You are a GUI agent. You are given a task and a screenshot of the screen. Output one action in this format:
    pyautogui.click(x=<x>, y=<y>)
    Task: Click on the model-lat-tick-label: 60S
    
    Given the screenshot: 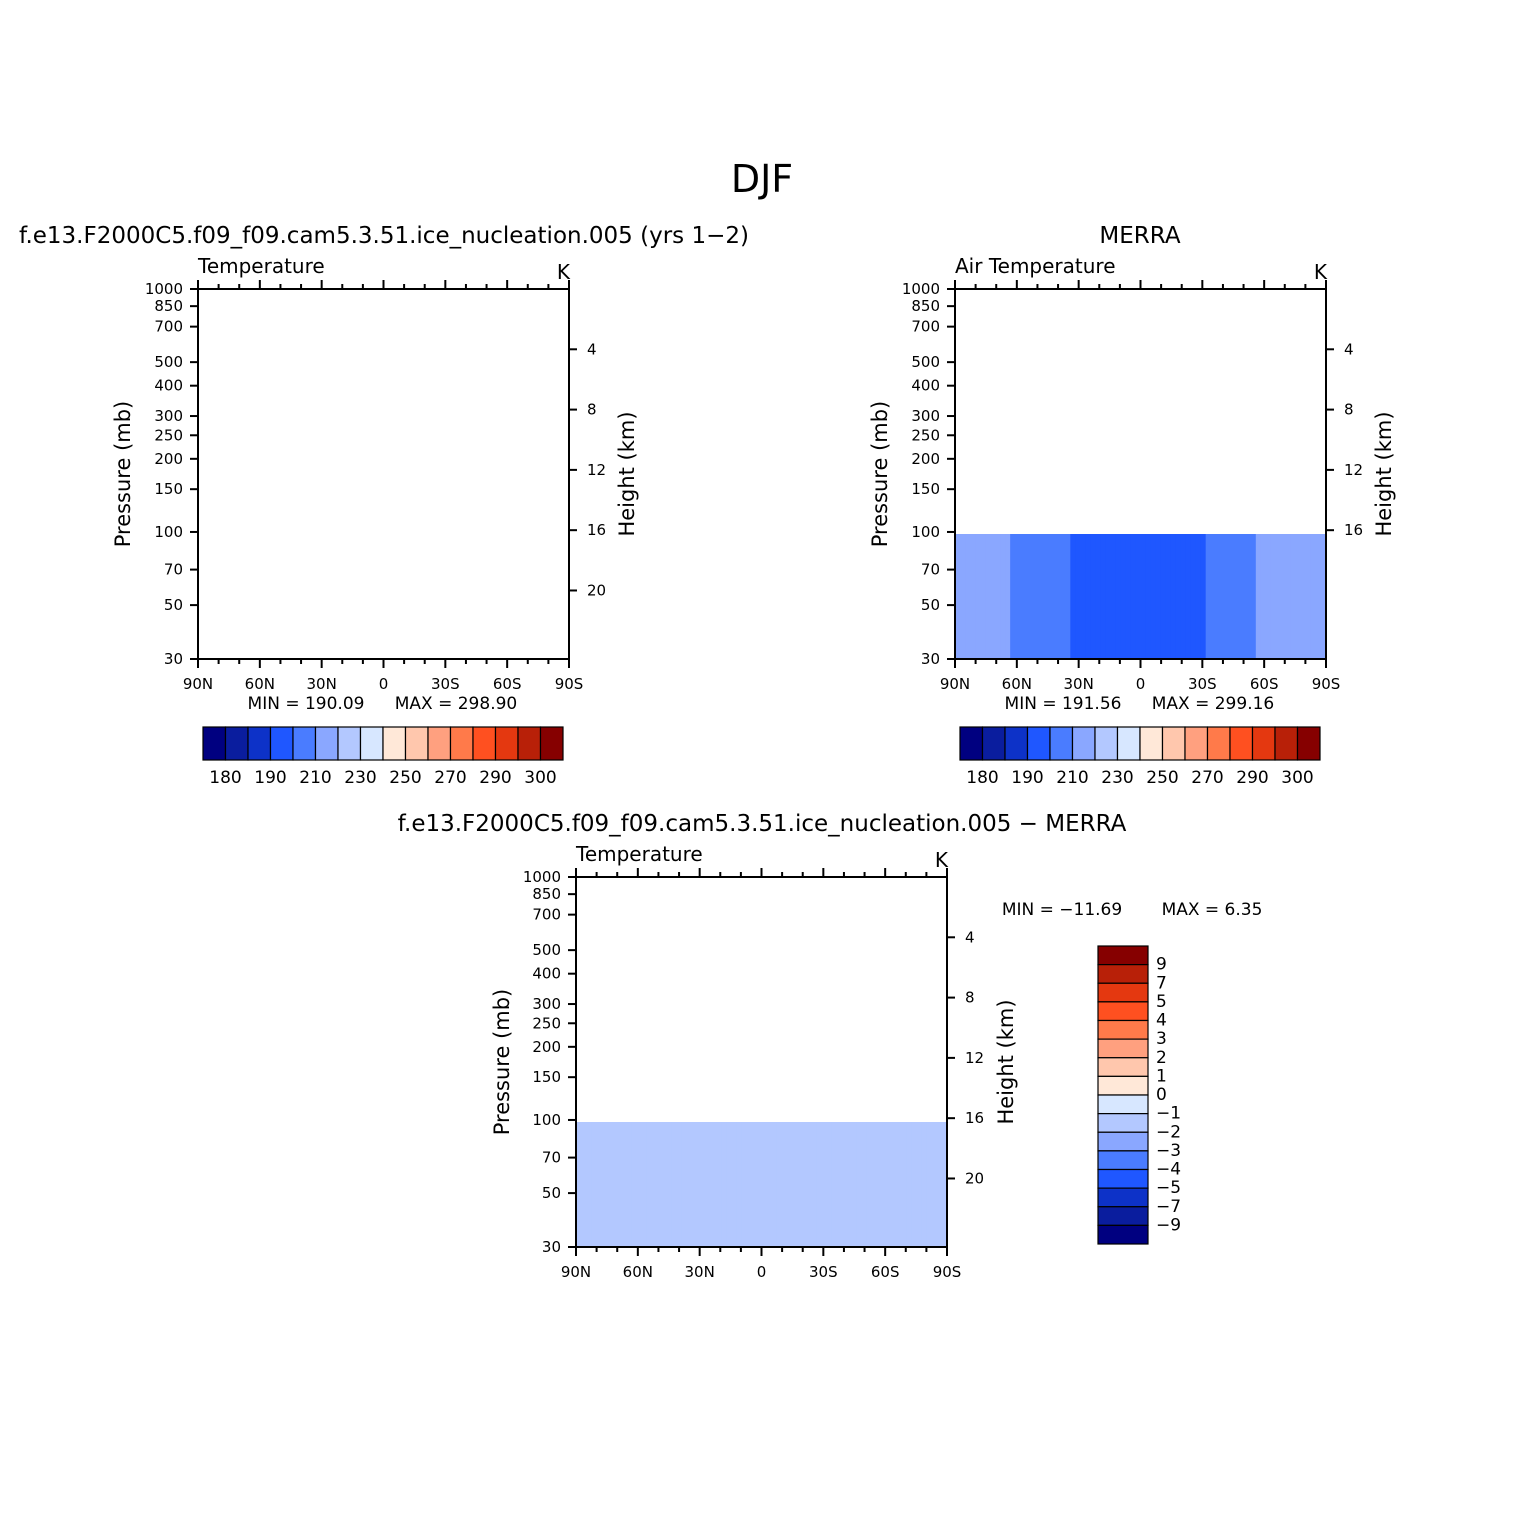 What is the action you would take?
    pyautogui.click(x=507, y=684)
    